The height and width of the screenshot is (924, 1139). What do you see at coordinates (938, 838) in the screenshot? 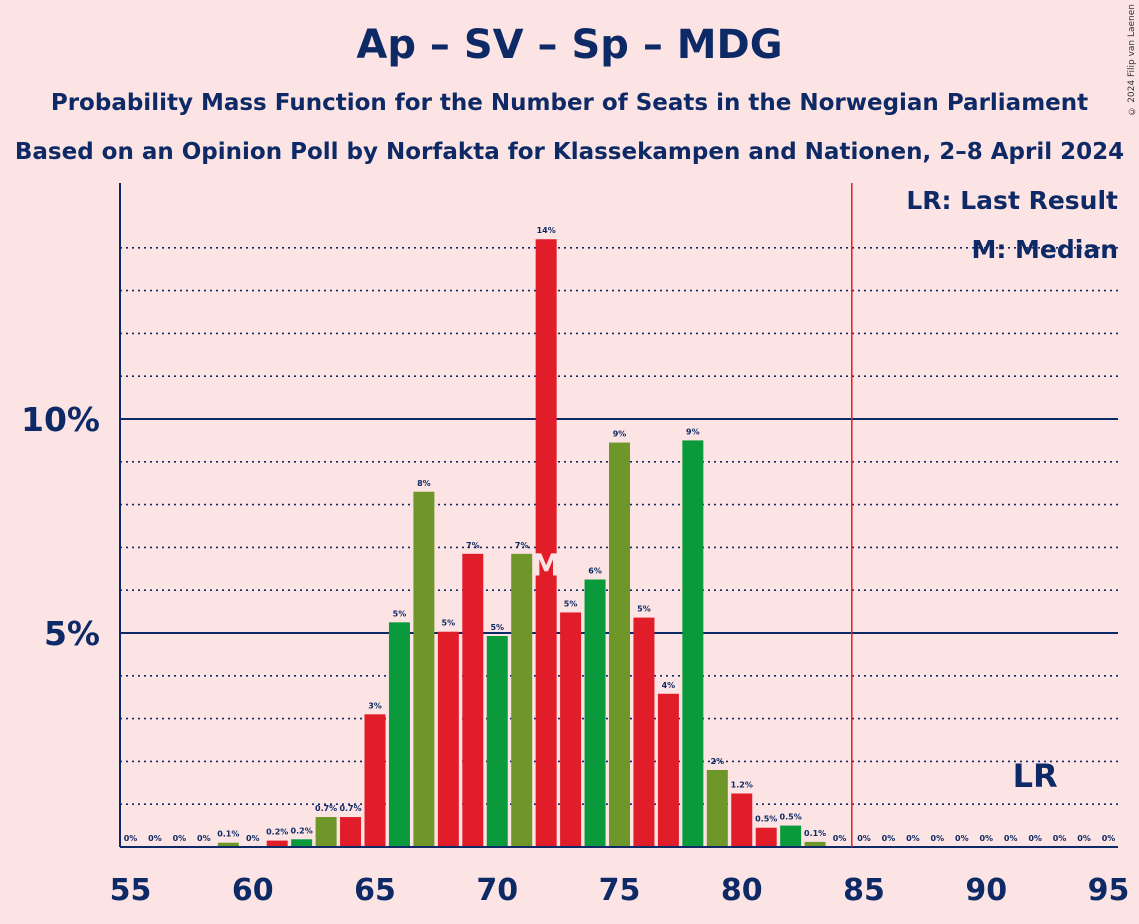
I see `bar-label-88: 0%` at bounding box center [938, 838].